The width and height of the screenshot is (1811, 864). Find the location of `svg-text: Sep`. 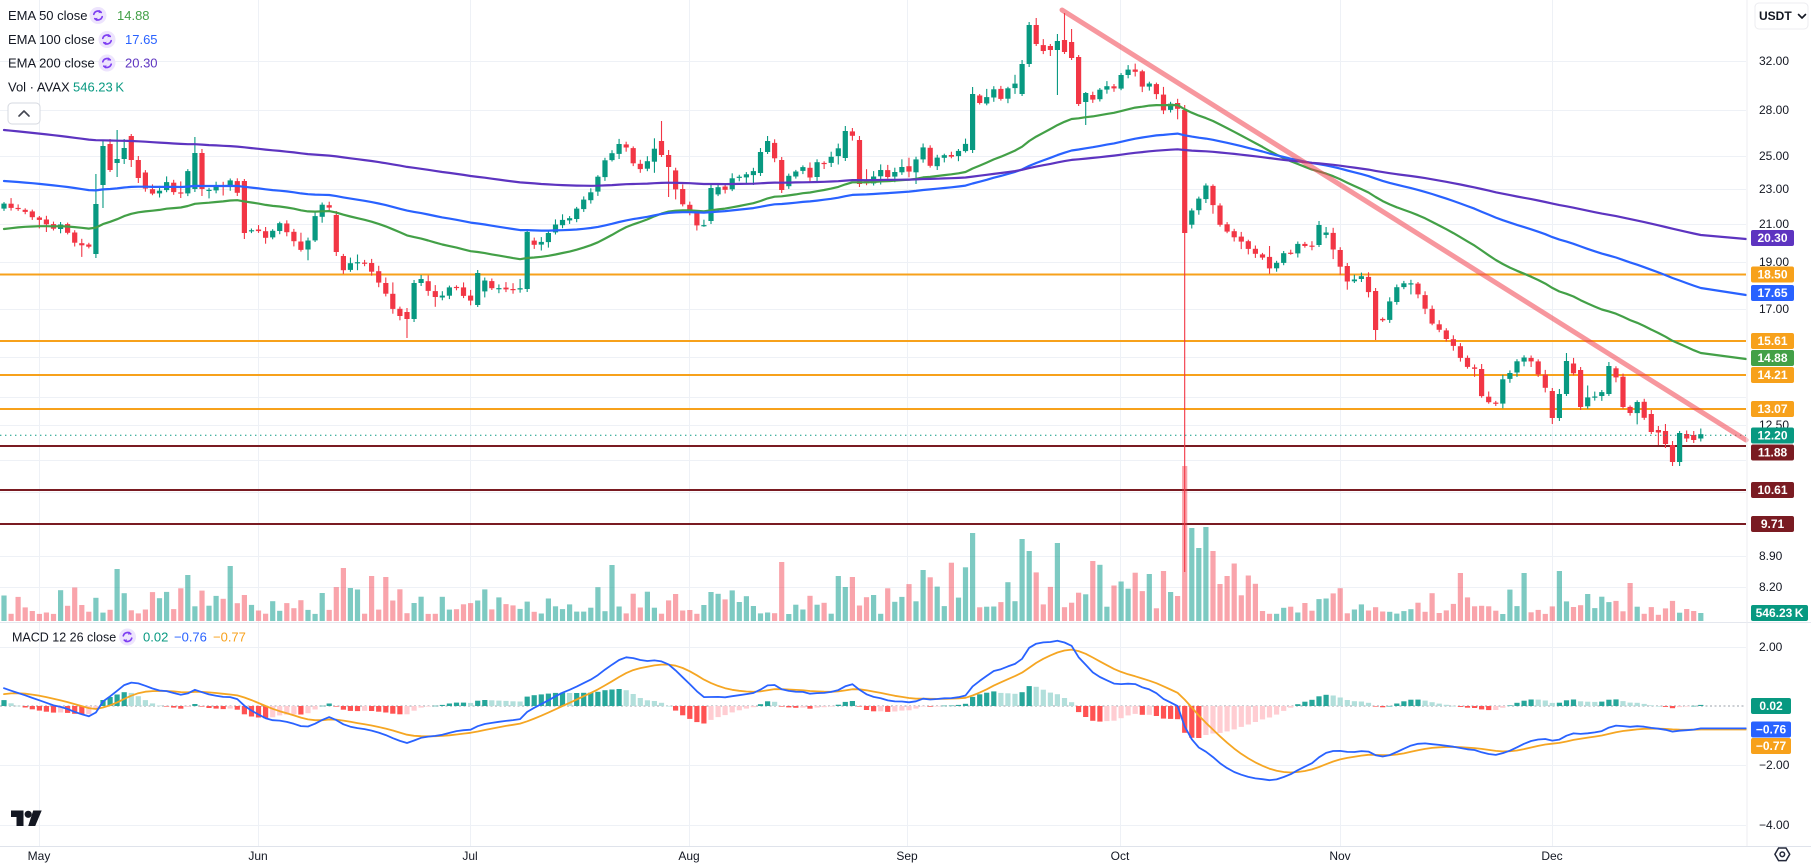

svg-text: Sep is located at coordinates (907, 856).